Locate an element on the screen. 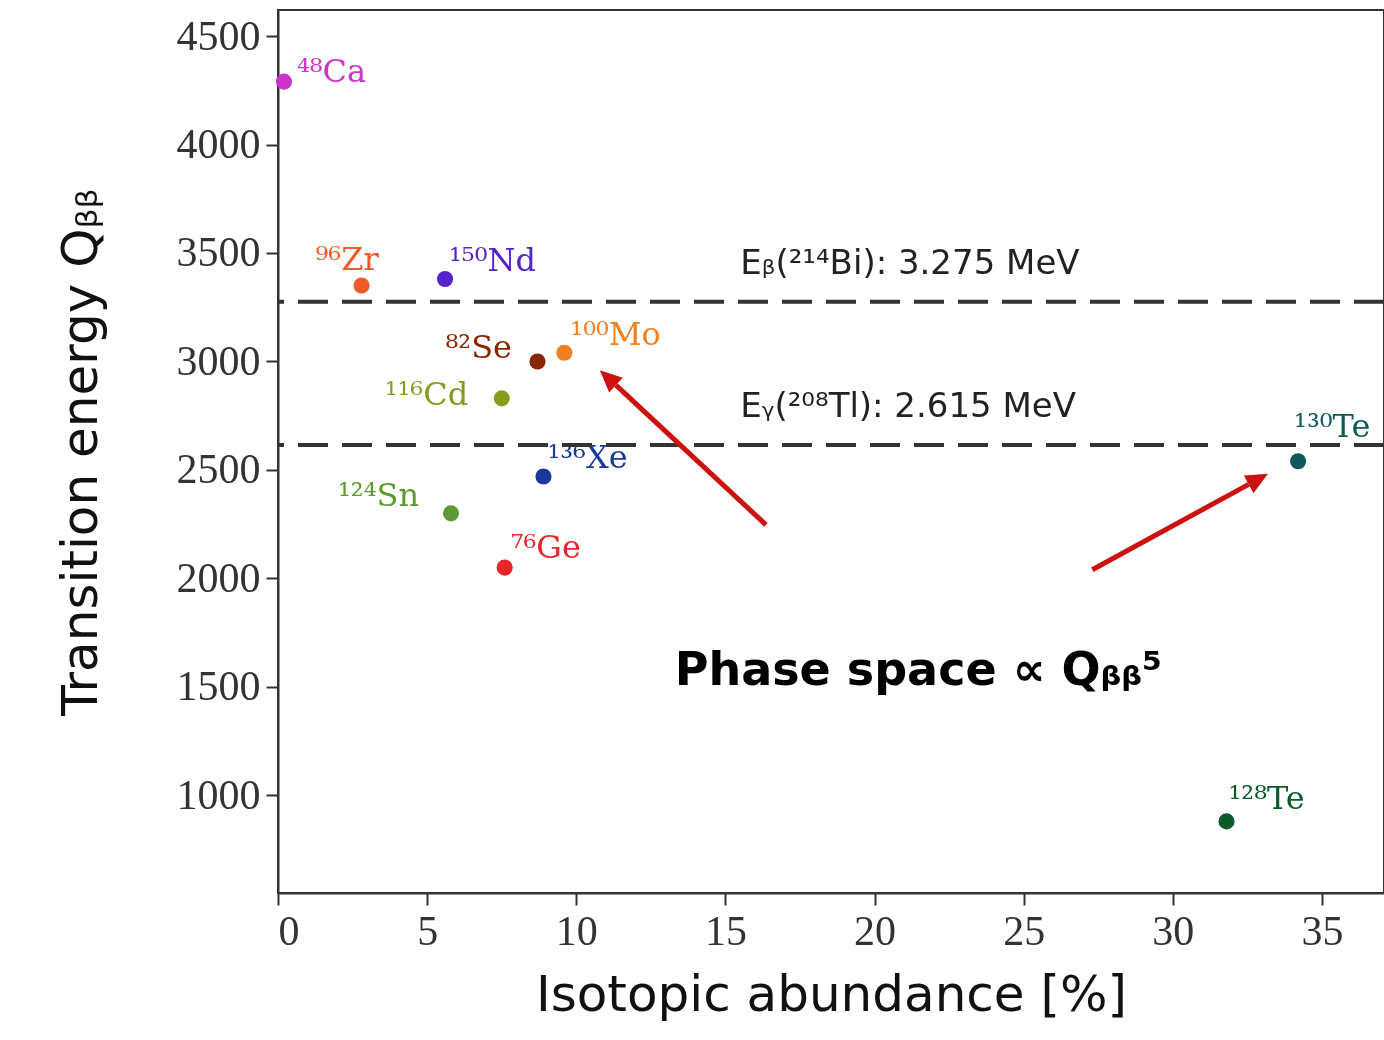  y-tick-label: 3500 is located at coordinates (218, 252).